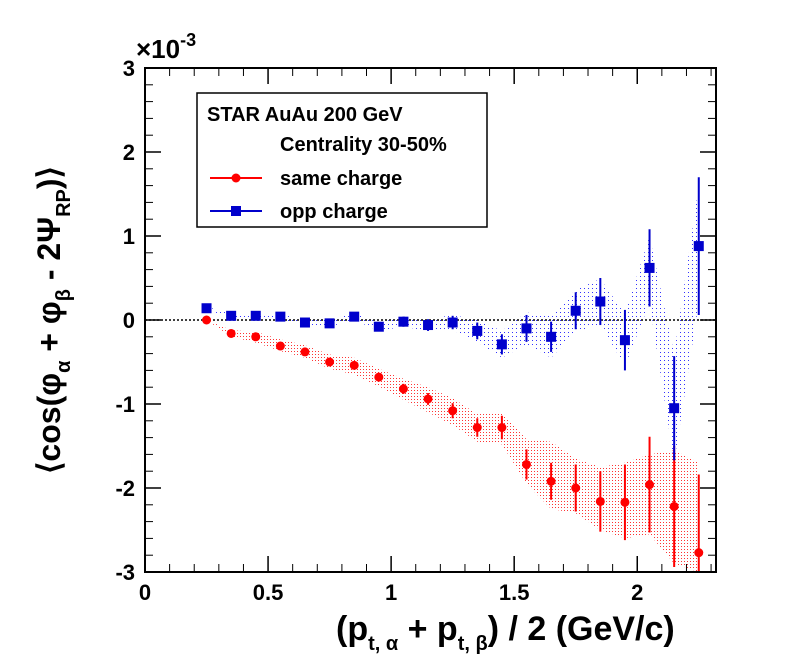 The height and width of the screenshot is (672, 796). What do you see at coordinates (129, 68) in the screenshot?
I see `y-tick-label: 3` at bounding box center [129, 68].